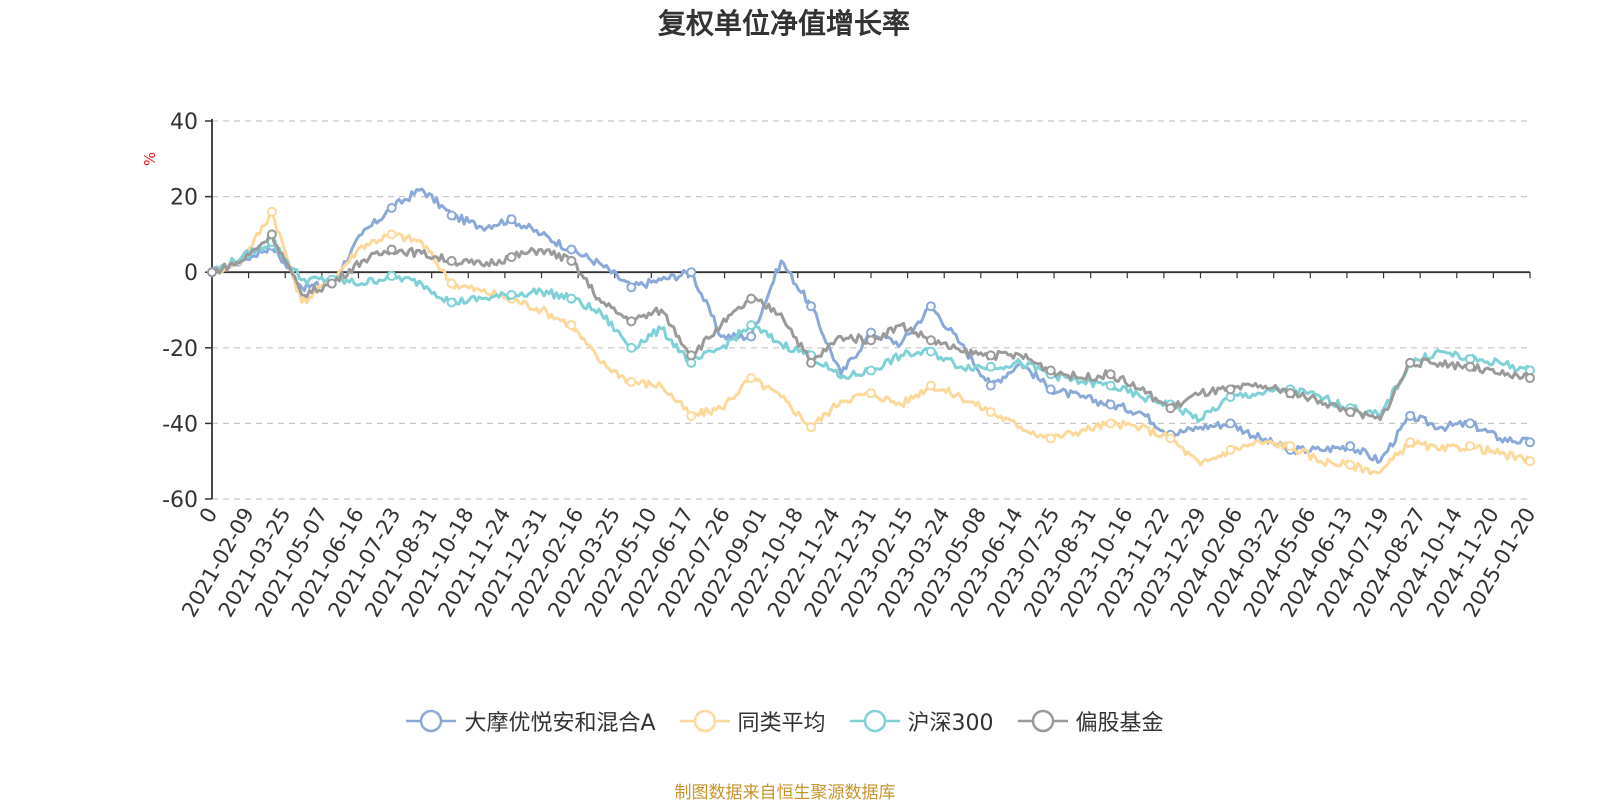 Image resolution: width=1600 pixels, height=803 pixels. What do you see at coordinates (783, 23) in the screenshot?
I see `chart-title: 复权单位净值增长率` at bounding box center [783, 23].